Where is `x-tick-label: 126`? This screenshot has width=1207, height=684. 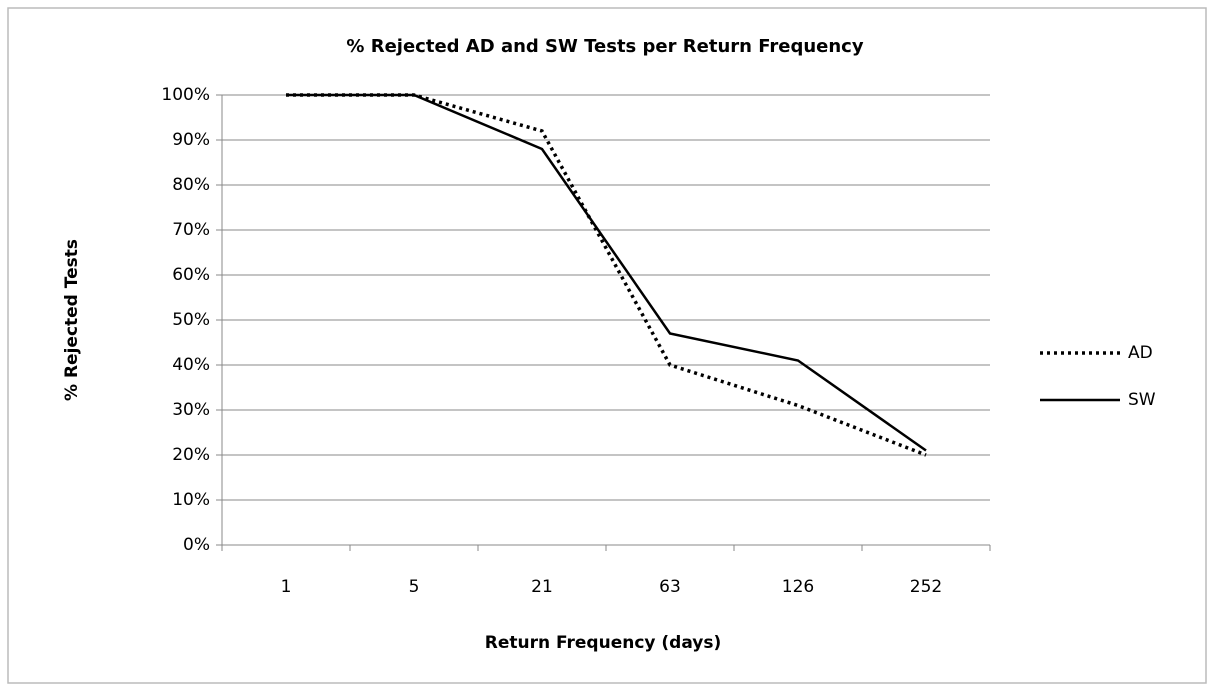
x-tick-label: 126 is located at coordinates (798, 587).